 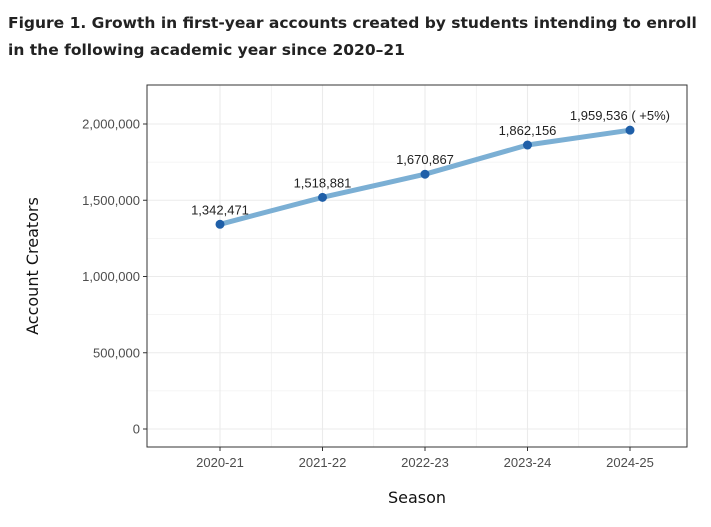 What do you see at coordinates (111, 200) in the screenshot?
I see `y-tick-label: 1,500,000` at bounding box center [111, 200].